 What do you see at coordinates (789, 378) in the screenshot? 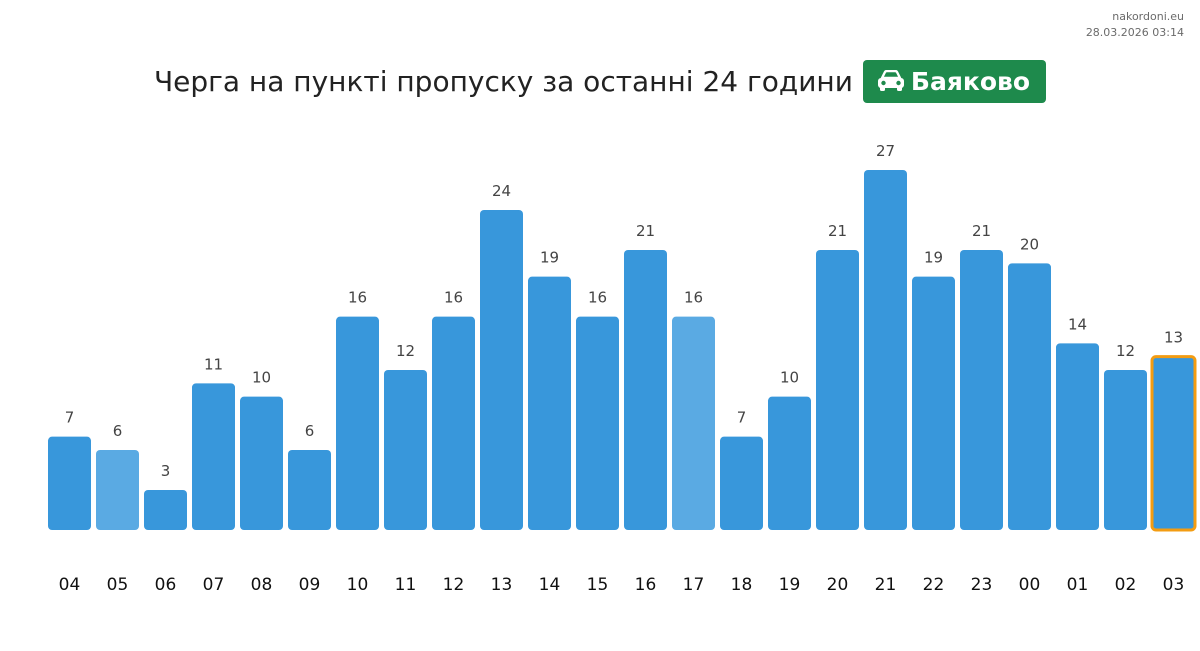
I see `value-label-19: 10` at bounding box center [789, 378].